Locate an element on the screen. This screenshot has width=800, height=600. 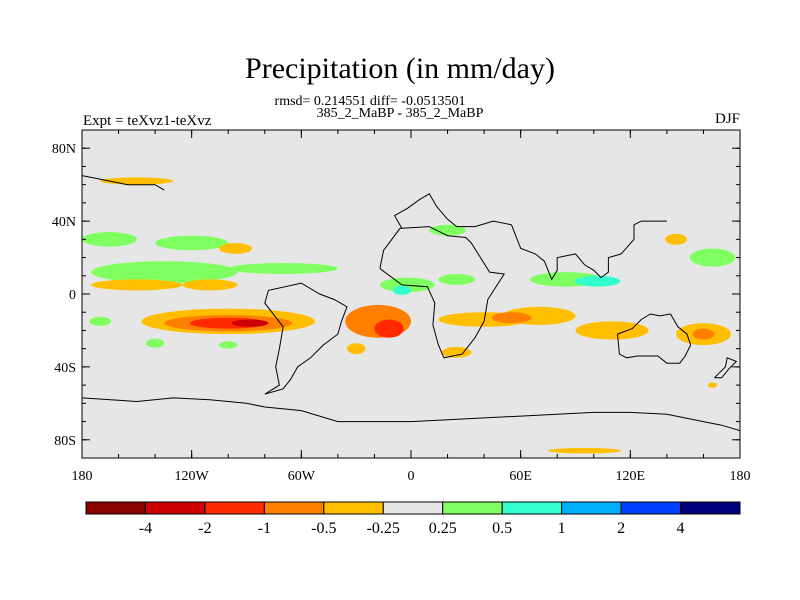
x-tick-label: 120W is located at coordinates (192, 476).